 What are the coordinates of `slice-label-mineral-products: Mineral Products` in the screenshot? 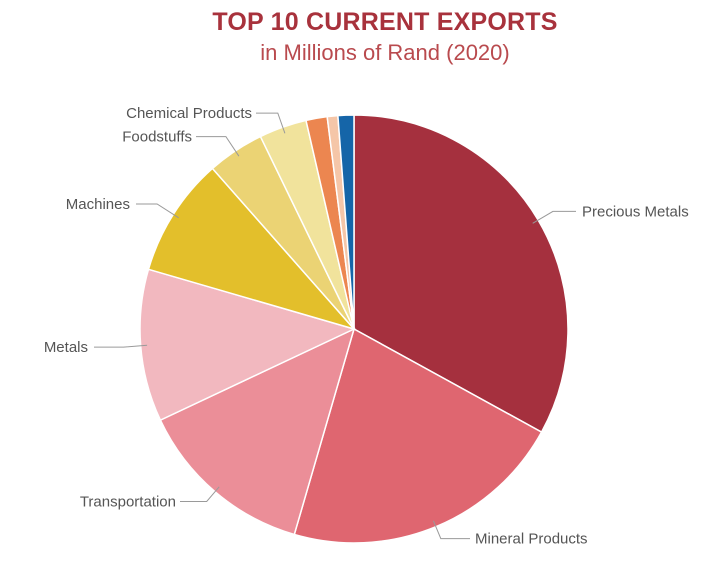 It's located at (531, 539).